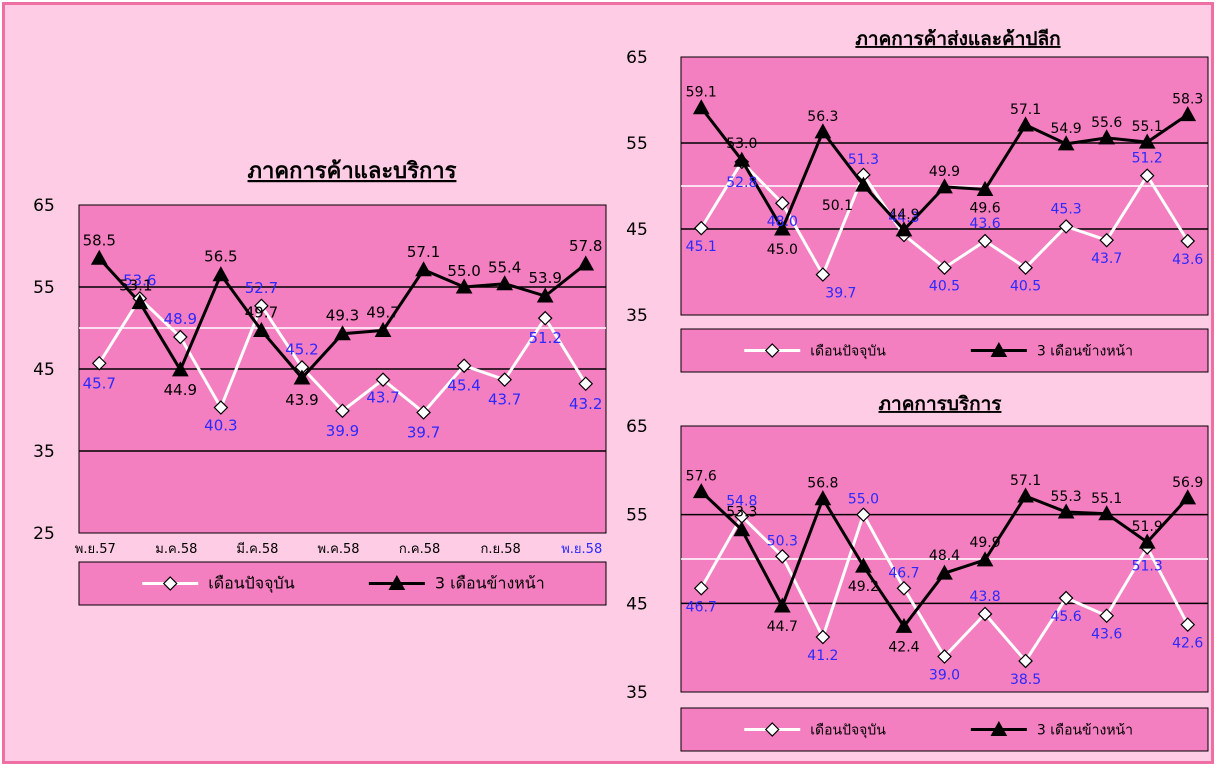 This screenshot has height=764, width=1216. Describe the element at coordinates (741, 501) in the screenshot. I see `data-label-current-month: 54.8` at that location.